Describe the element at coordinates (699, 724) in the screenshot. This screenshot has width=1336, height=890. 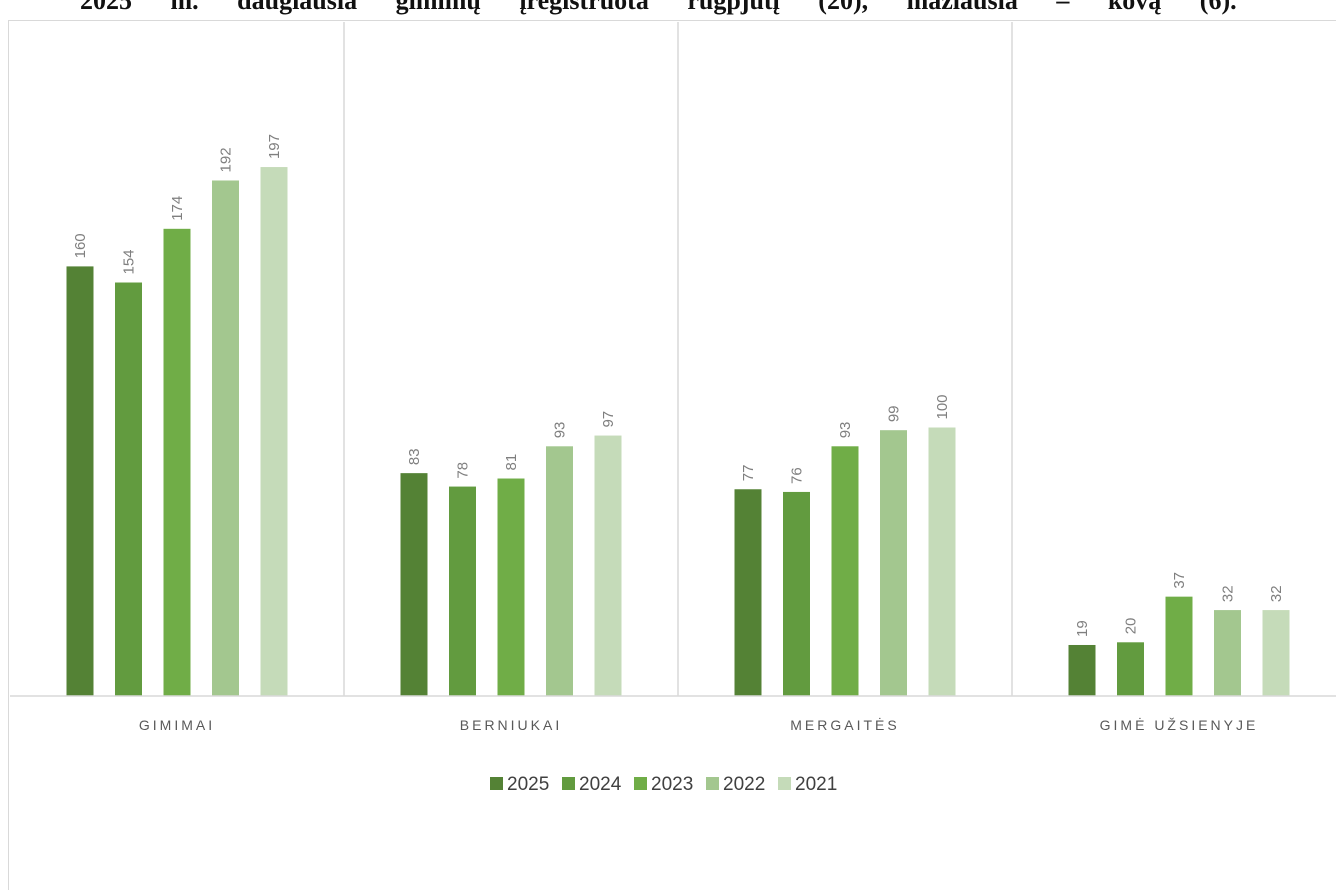
I see `category-labels-layer: GIMIMAI BERNIUKAI MERGAITĖS GIMĖ UŽSIENYJE` at that location.